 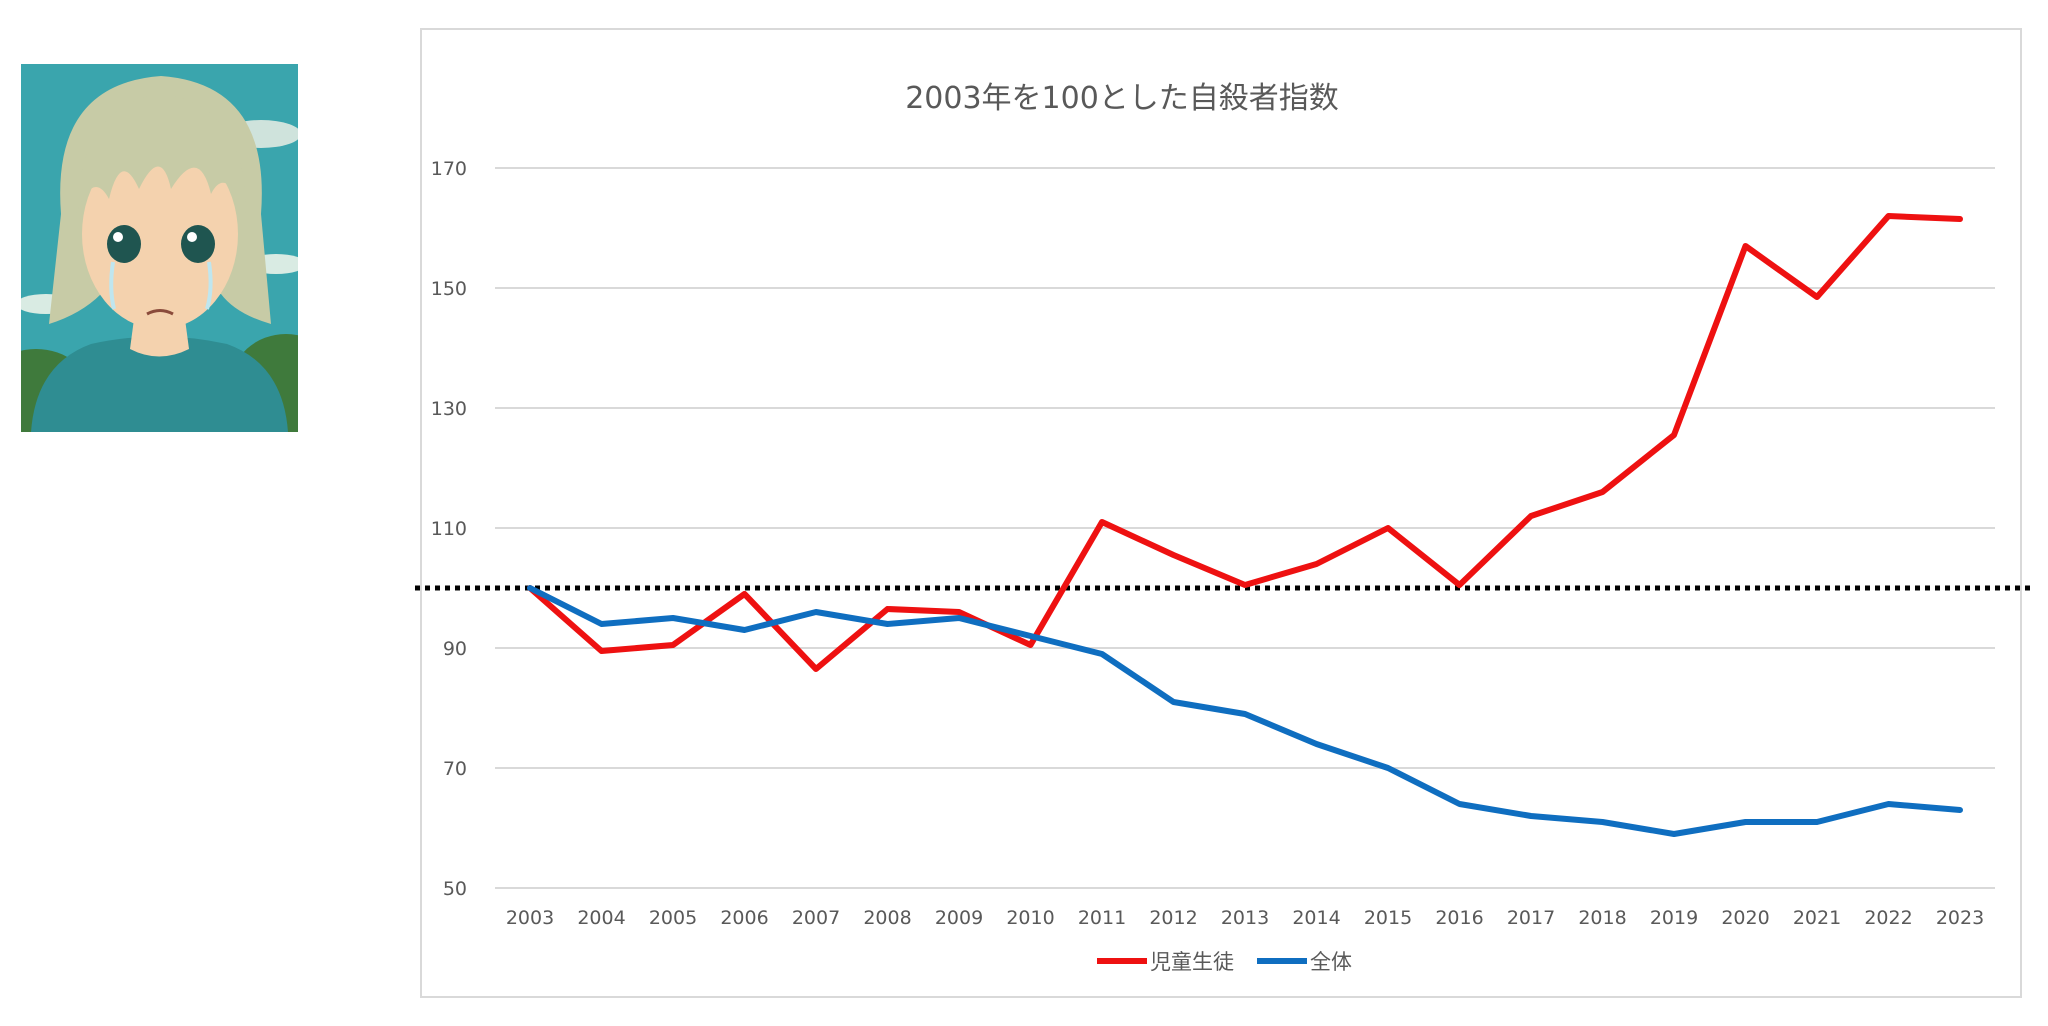 What do you see at coordinates (192, 237) in the screenshot?
I see `right-eye-highlight` at bounding box center [192, 237].